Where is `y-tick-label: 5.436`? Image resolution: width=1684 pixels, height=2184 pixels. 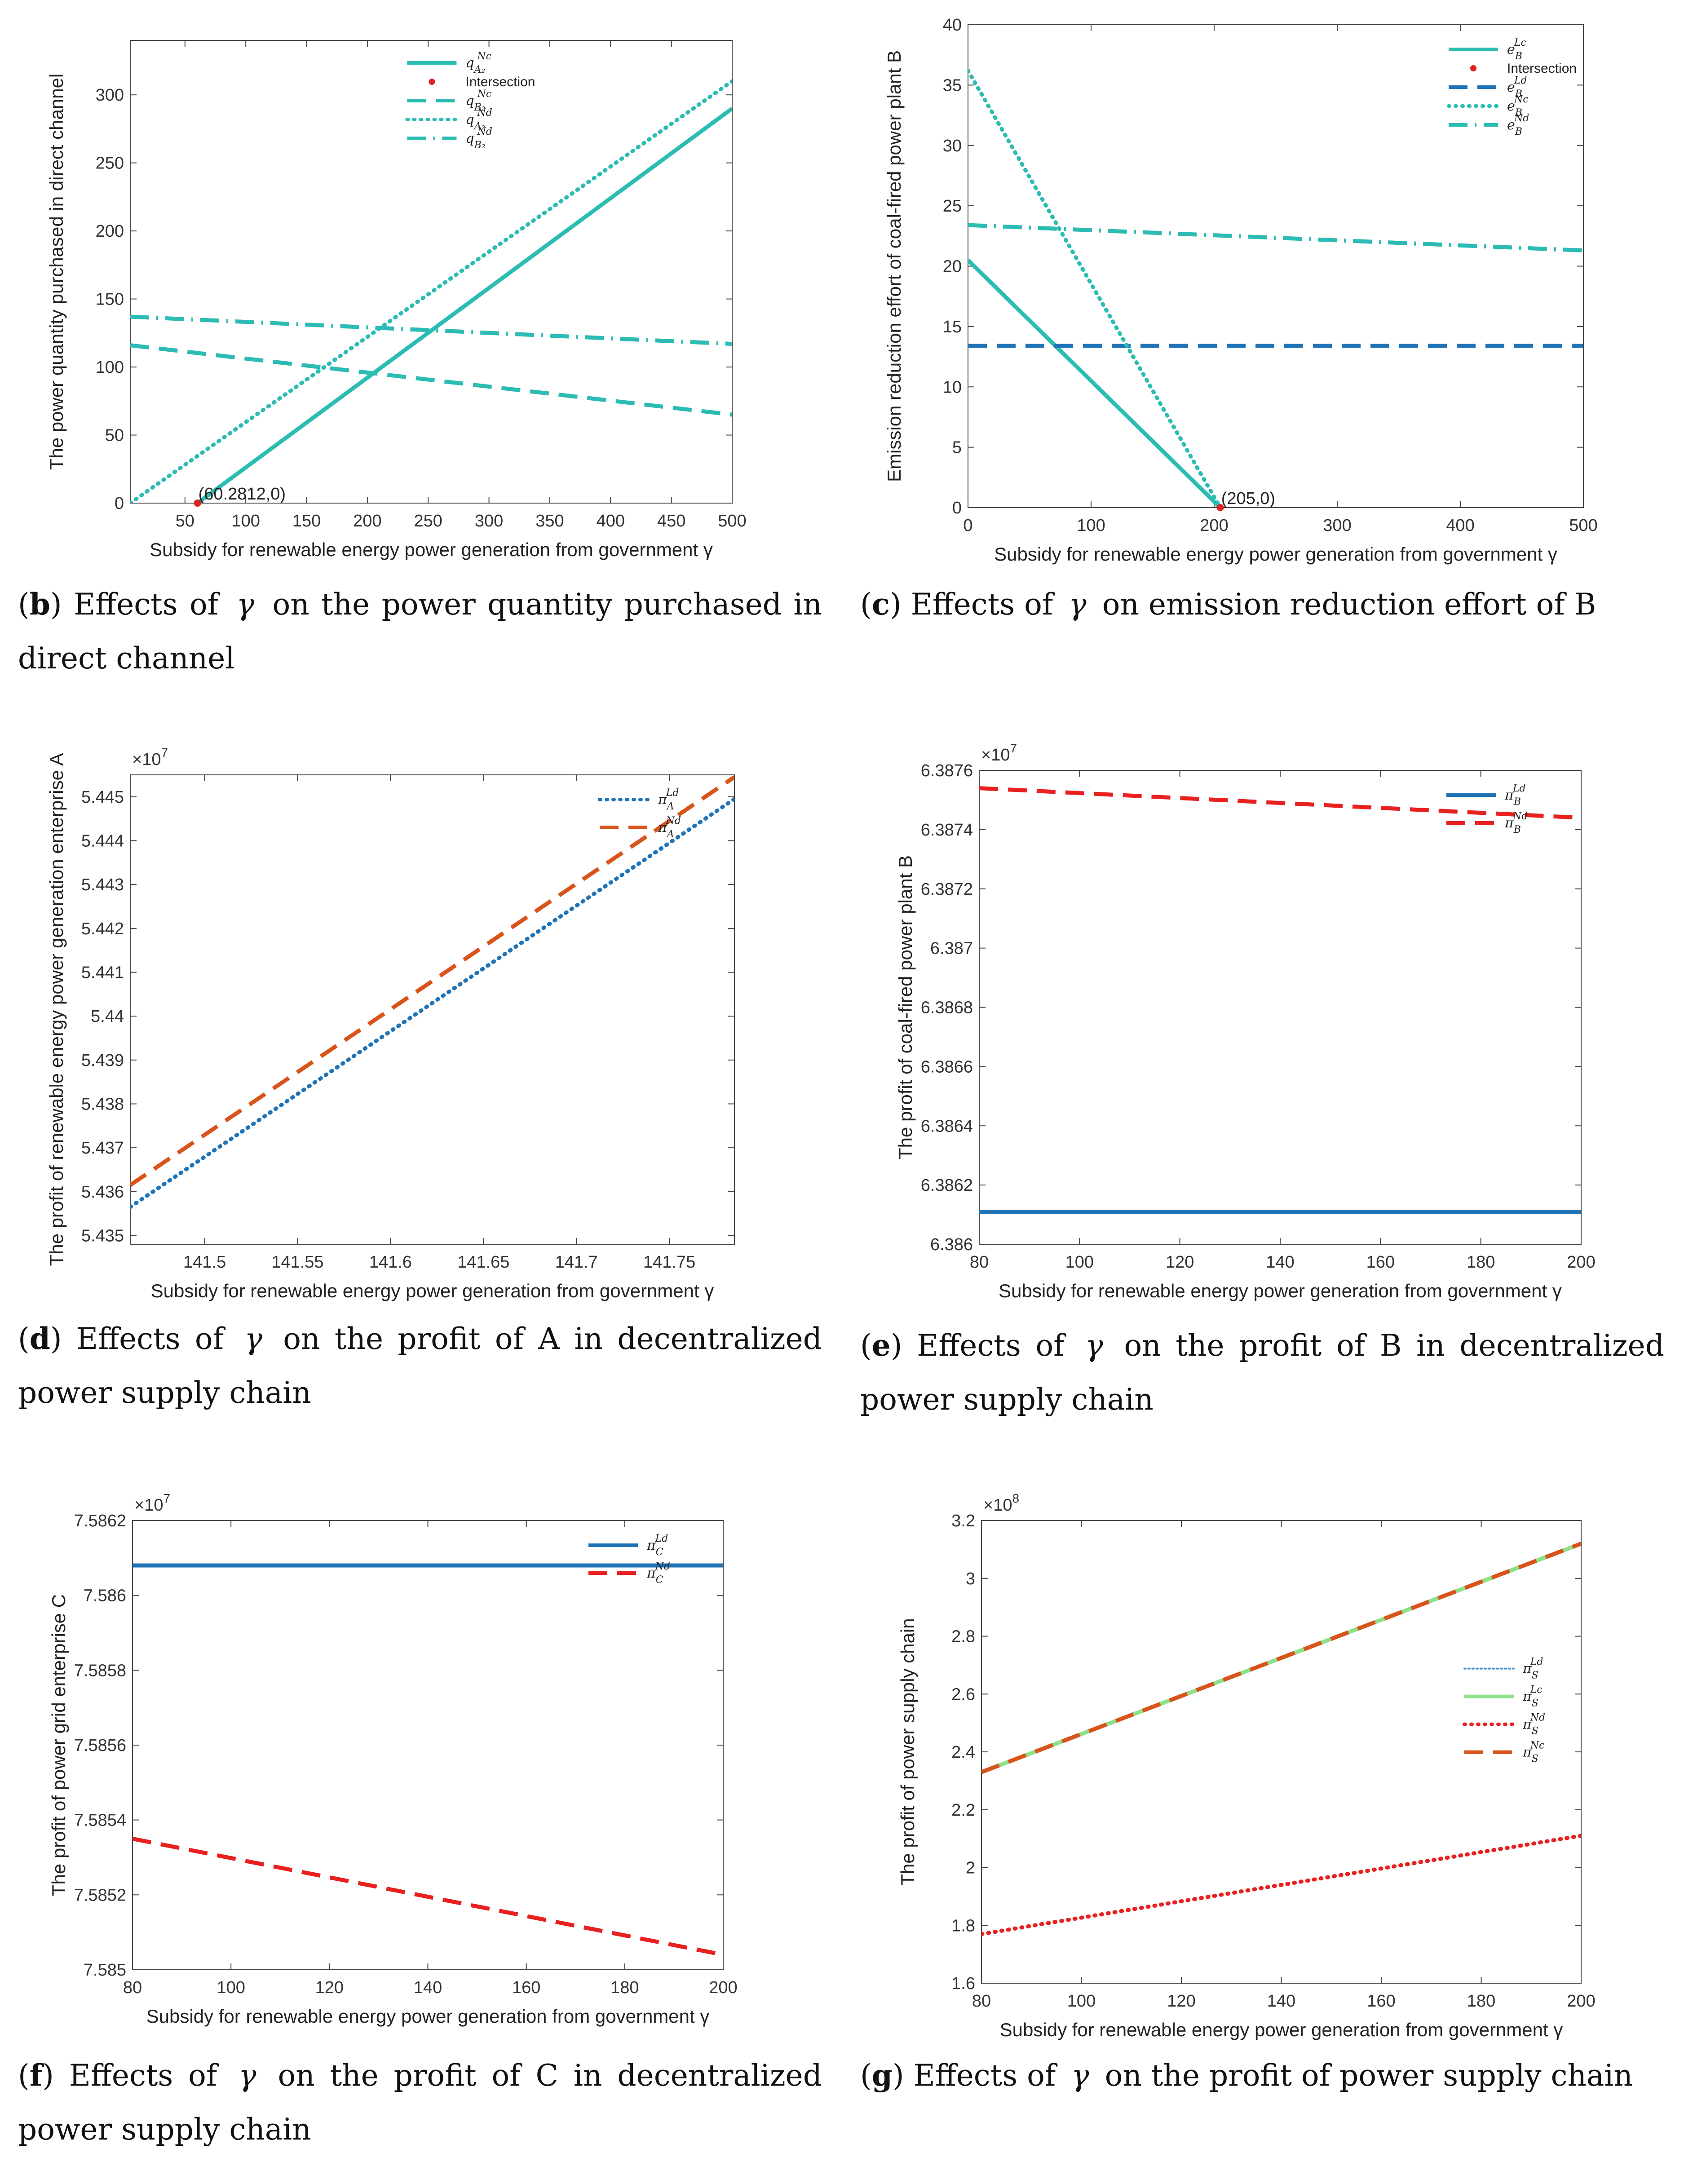 y-tick-label: 5.436 is located at coordinates (102, 1193).